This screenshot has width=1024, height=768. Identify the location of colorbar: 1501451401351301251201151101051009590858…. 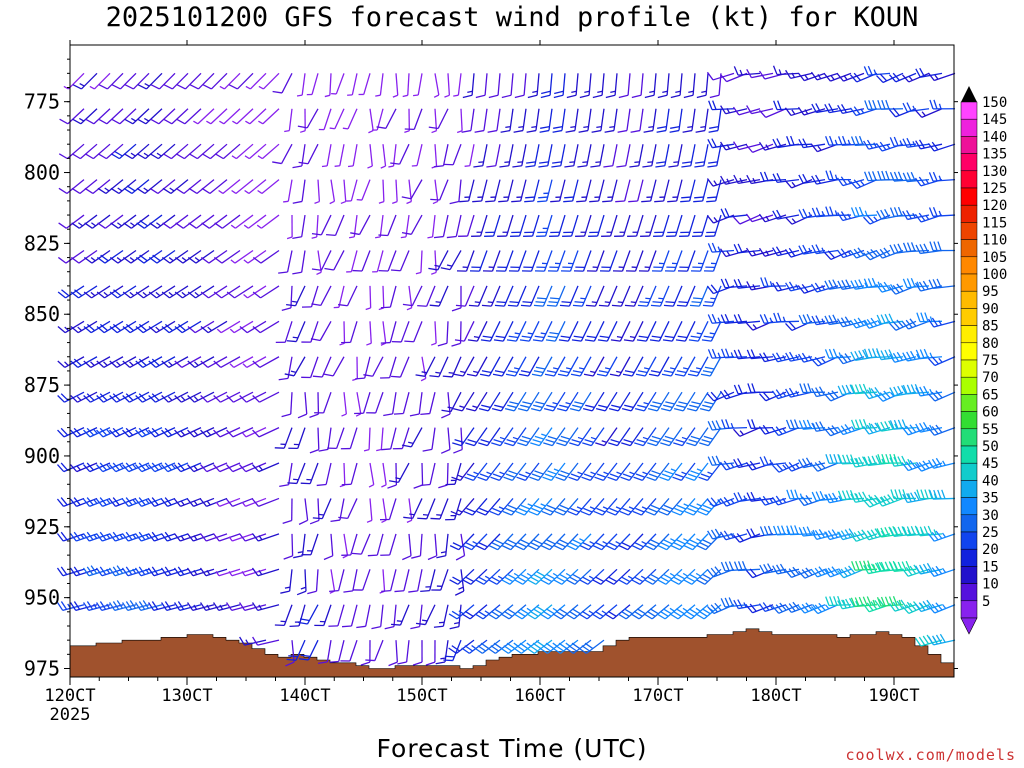
(983, 360).